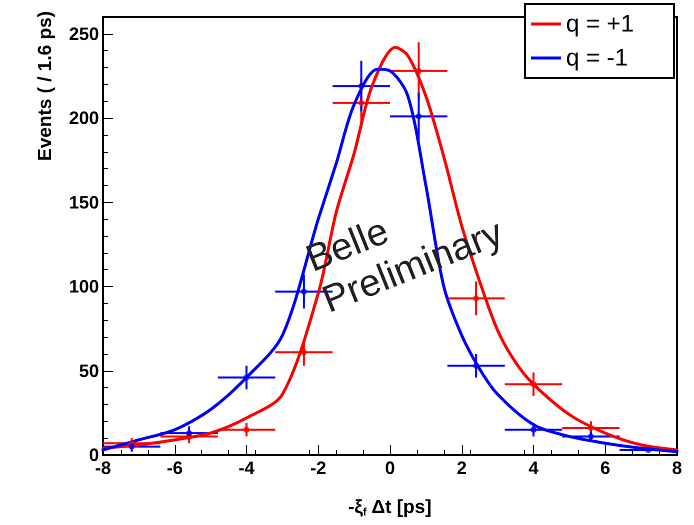 The height and width of the screenshot is (525, 694). I want to click on legend-label: q = +1, so click(600, 24).